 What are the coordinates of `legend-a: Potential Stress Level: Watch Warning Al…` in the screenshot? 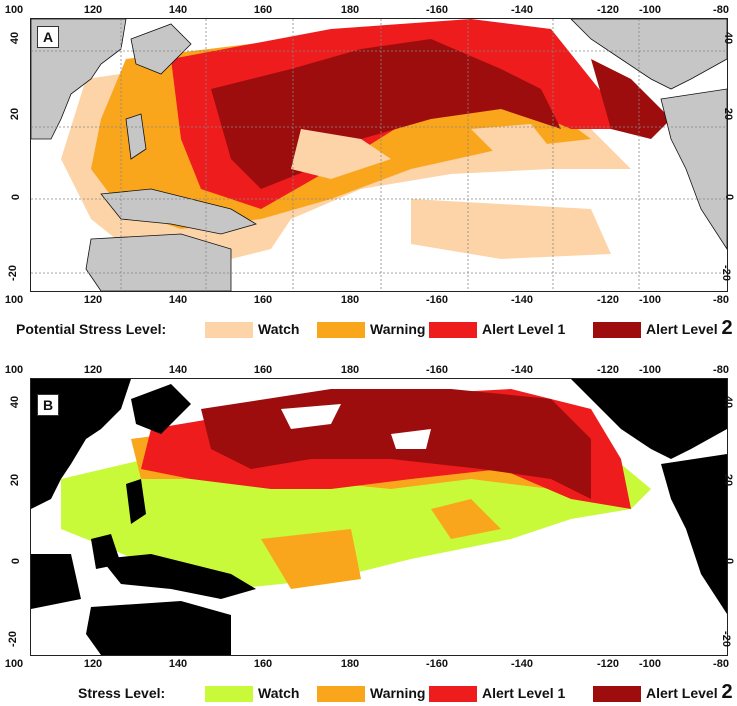 It's located at (368, 330).